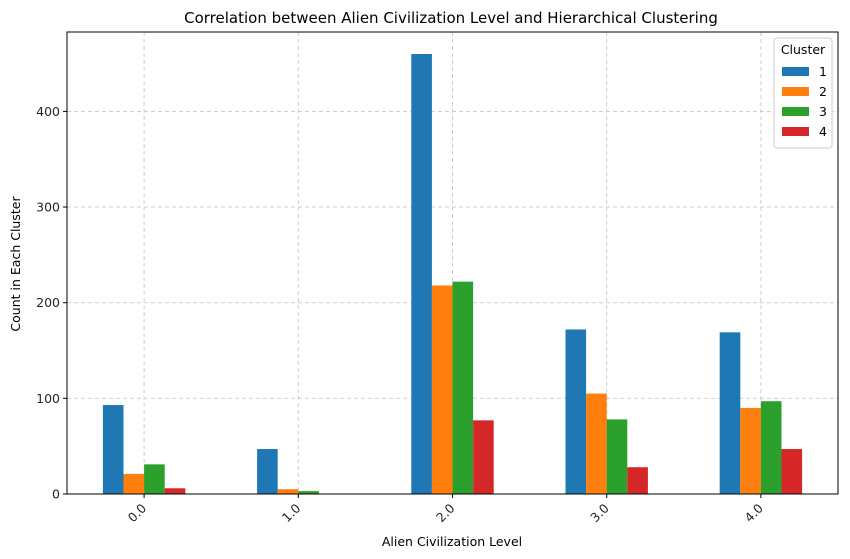 This screenshot has height=559, width=850. What do you see at coordinates (113, 449) in the screenshot?
I see `bar-cluster-1-level-0.0` at bounding box center [113, 449].